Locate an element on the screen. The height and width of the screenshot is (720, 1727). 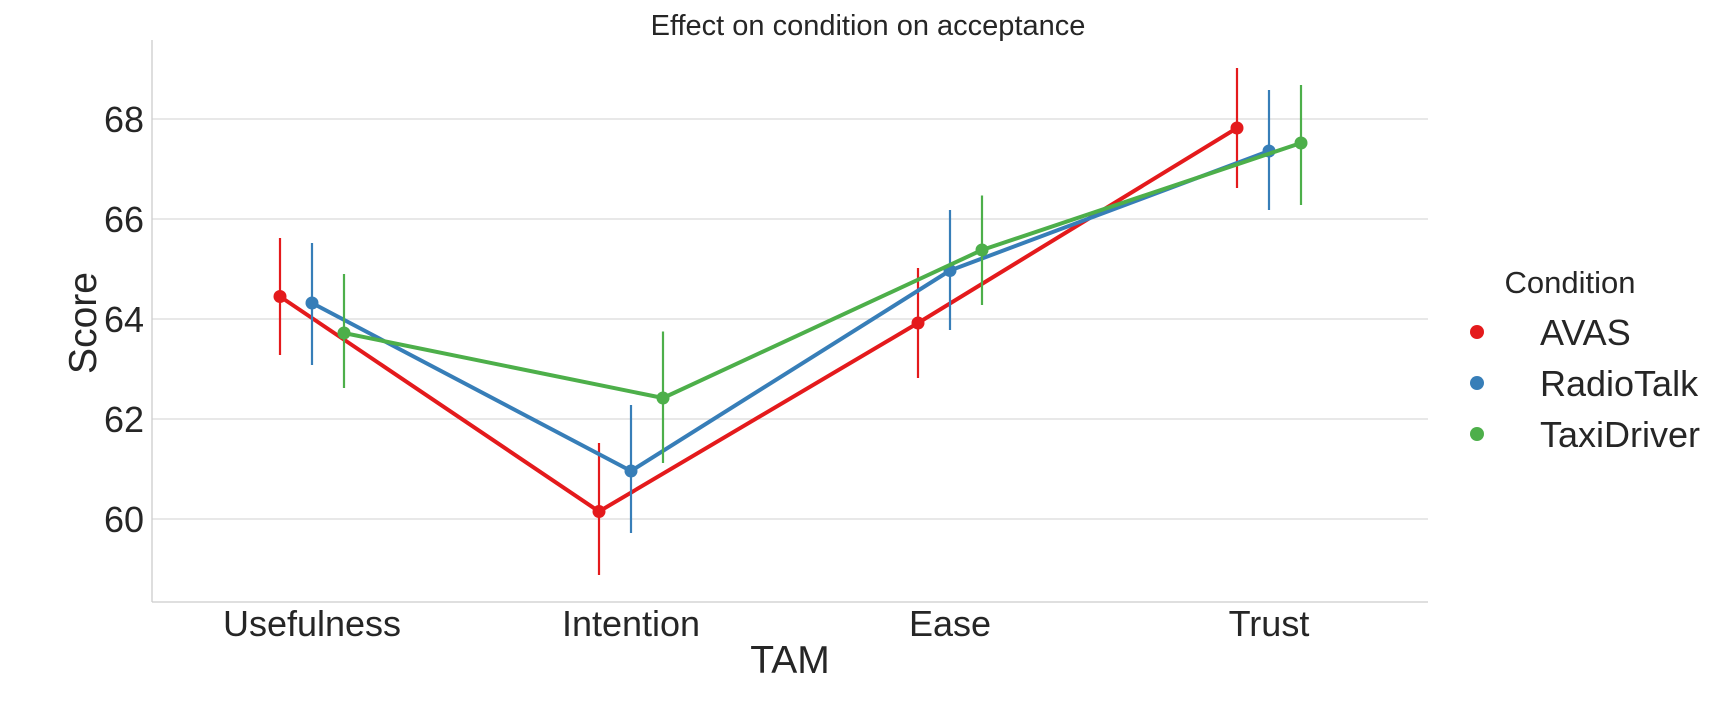
y-tick-label: 62 is located at coordinates (124, 419).